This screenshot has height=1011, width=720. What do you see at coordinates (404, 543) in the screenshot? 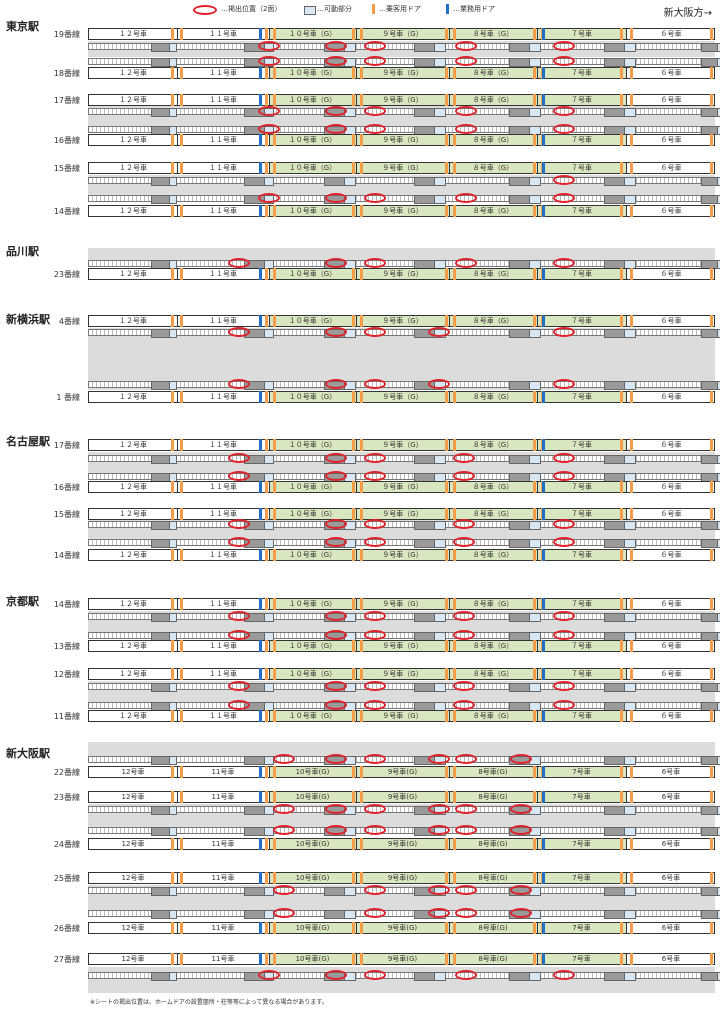
I see `platform-door-line` at bounding box center [404, 543].